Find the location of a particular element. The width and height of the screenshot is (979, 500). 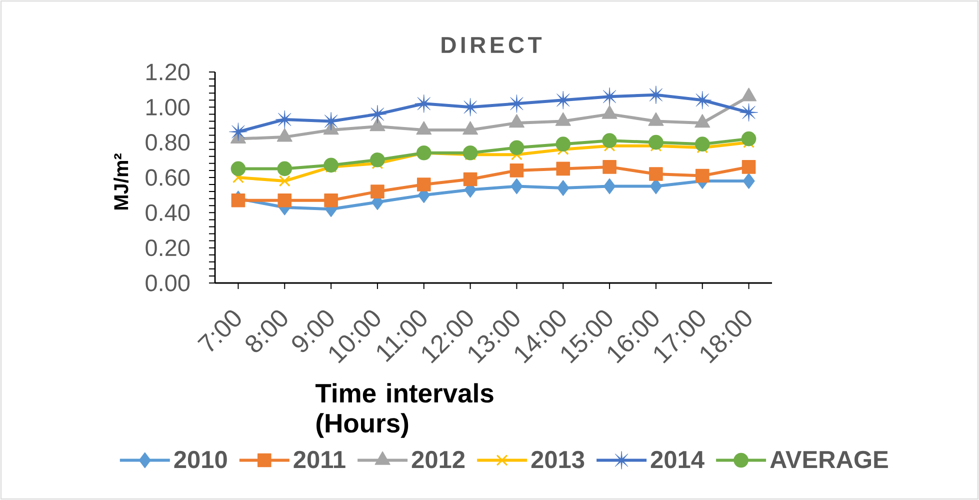

y-tick-label: 0.00 is located at coordinates (168, 283).